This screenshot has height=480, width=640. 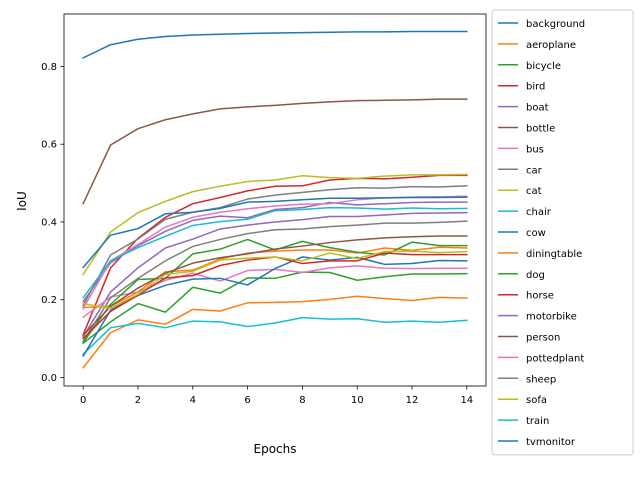 What do you see at coordinates (275, 232) in the screenshot?
I see `series-line-tvmonitor` at bounding box center [275, 232].